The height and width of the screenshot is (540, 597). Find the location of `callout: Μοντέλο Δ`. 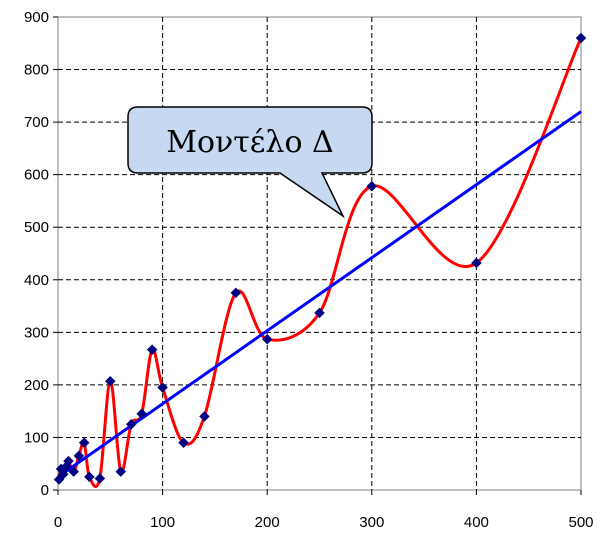

callout: Μοντέλο Δ is located at coordinates (250, 162).